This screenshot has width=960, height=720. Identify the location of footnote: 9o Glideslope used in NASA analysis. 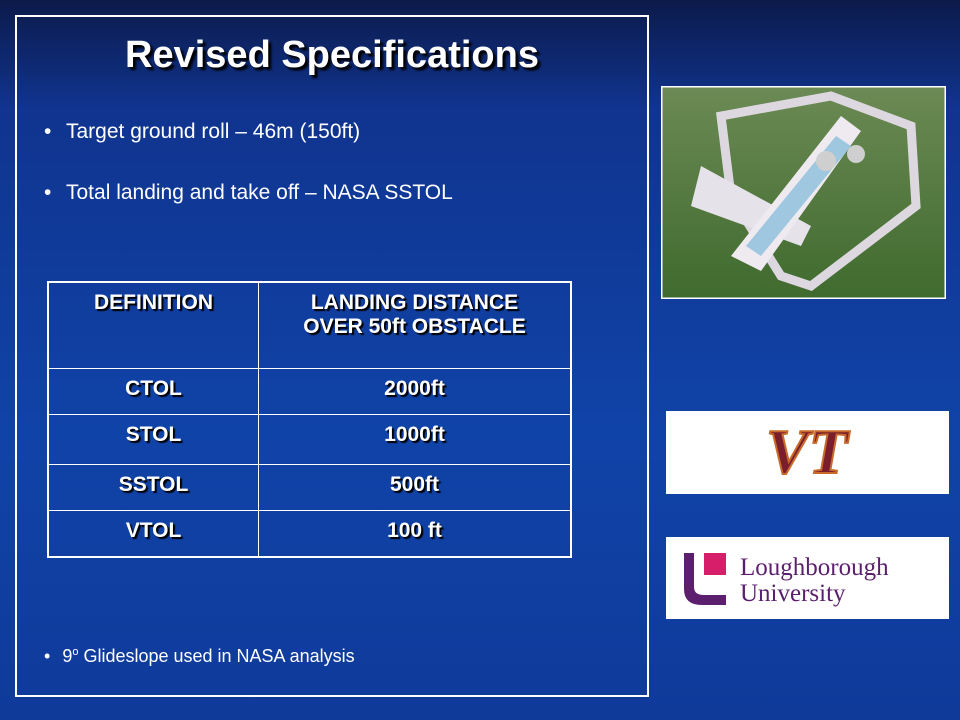
(199, 656).